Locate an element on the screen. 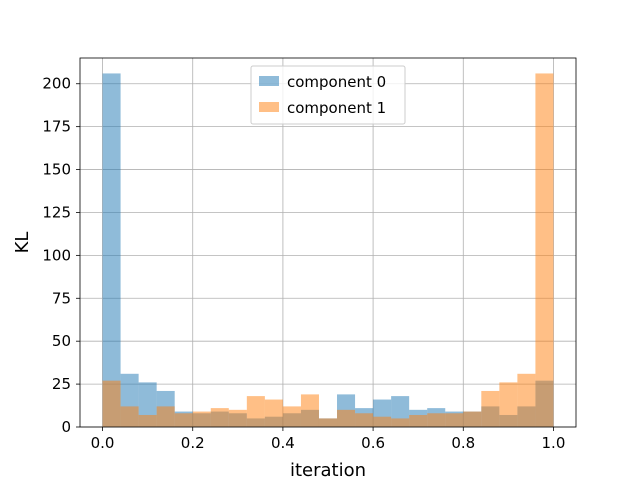 The image size is (640, 480). y-tick-label-2: 50 is located at coordinates (61, 341).